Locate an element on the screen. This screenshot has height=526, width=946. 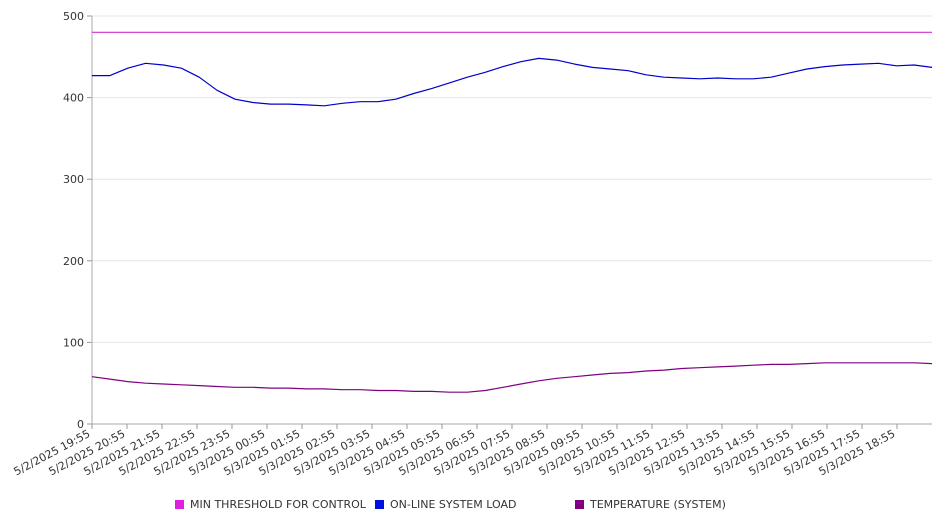
y-tick-labels: 0 100 200 300 400 500 is located at coordinates (73, 220).